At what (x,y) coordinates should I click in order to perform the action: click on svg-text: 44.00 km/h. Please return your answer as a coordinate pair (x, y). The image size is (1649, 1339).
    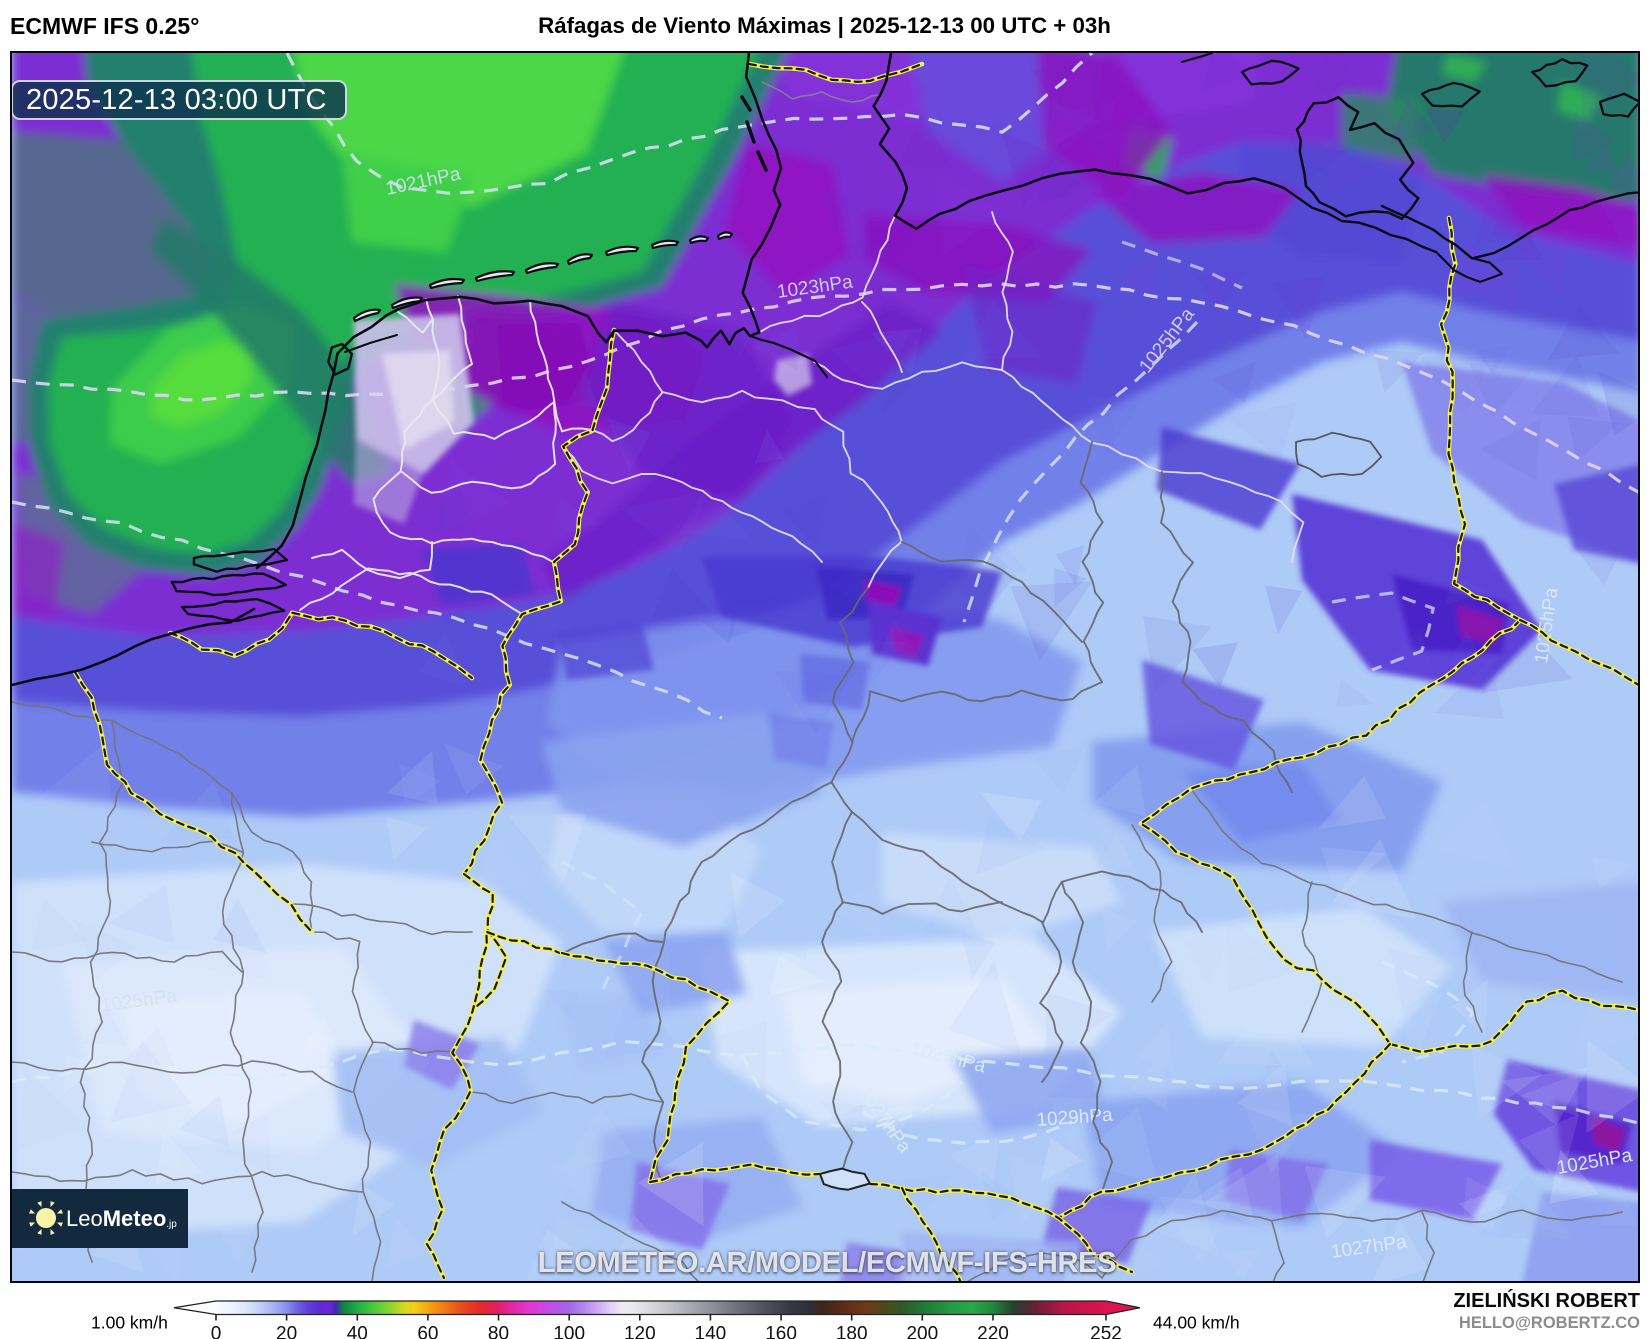
    Looking at the image, I should click on (1196, 1323).